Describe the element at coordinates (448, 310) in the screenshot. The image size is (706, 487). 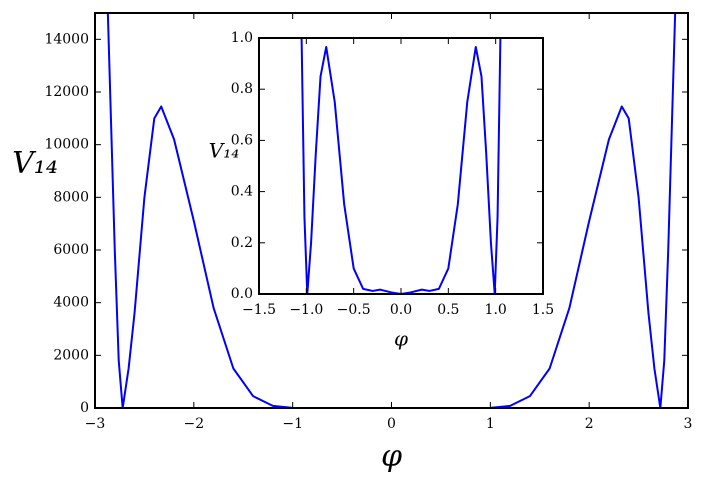
I see `x-tick-label: 0.5` at that location.